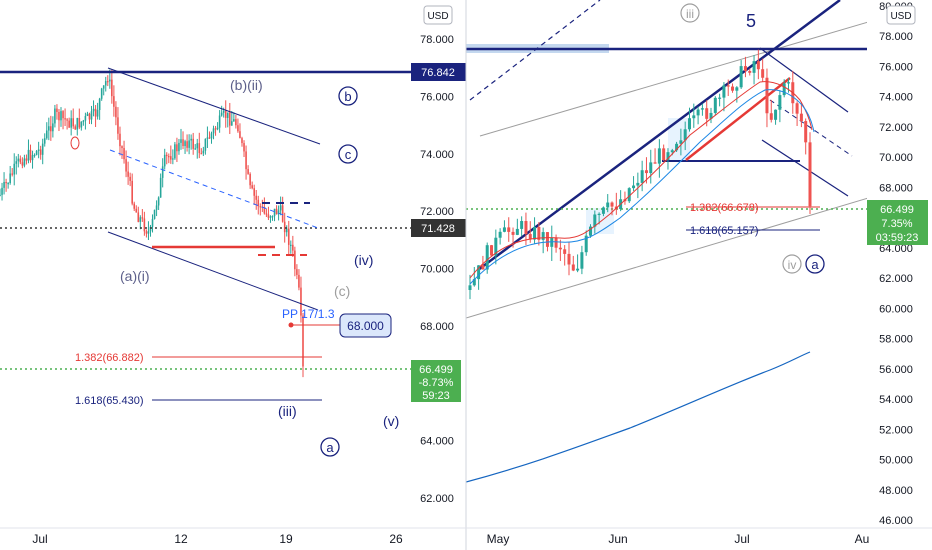 The width and height of the screenshot is (932, 550). What do you see at coordinates (724, 231) in the screenshot?
I see `right-fib-1618-label: 1.618(65.157)` at bounding box center [724, 231].